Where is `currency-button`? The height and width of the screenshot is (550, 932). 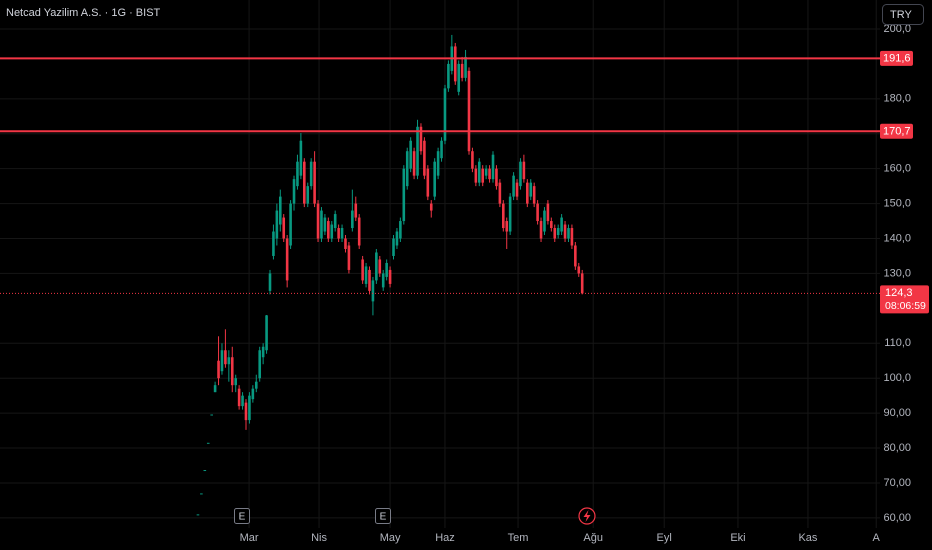
currency-button is located at coordinates (903, 14).